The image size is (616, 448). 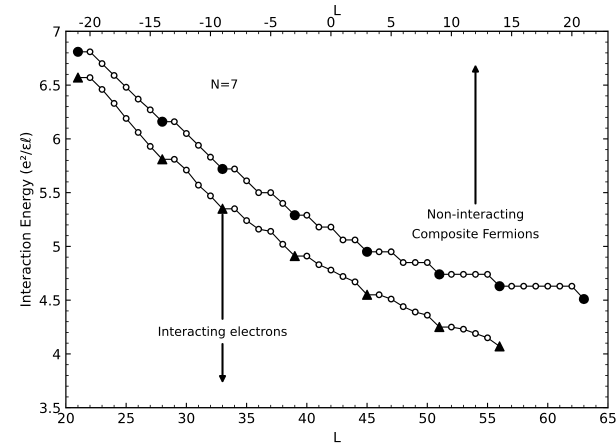 I want to click on x-tick-label: 55, so click(x=488, y=418).